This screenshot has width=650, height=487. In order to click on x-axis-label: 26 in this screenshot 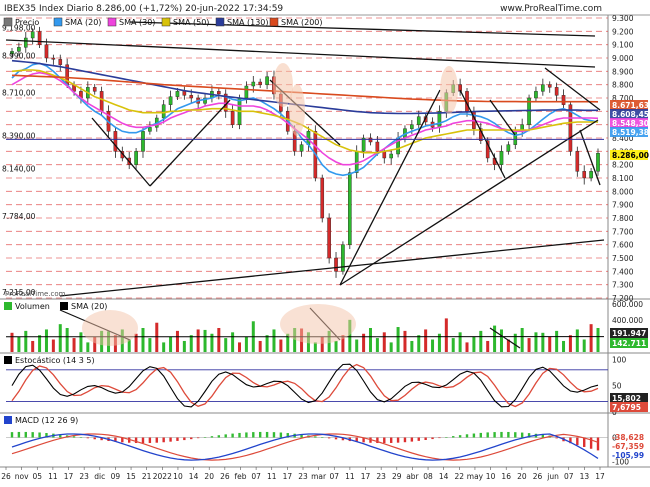, I will do `click(225, 476)`.